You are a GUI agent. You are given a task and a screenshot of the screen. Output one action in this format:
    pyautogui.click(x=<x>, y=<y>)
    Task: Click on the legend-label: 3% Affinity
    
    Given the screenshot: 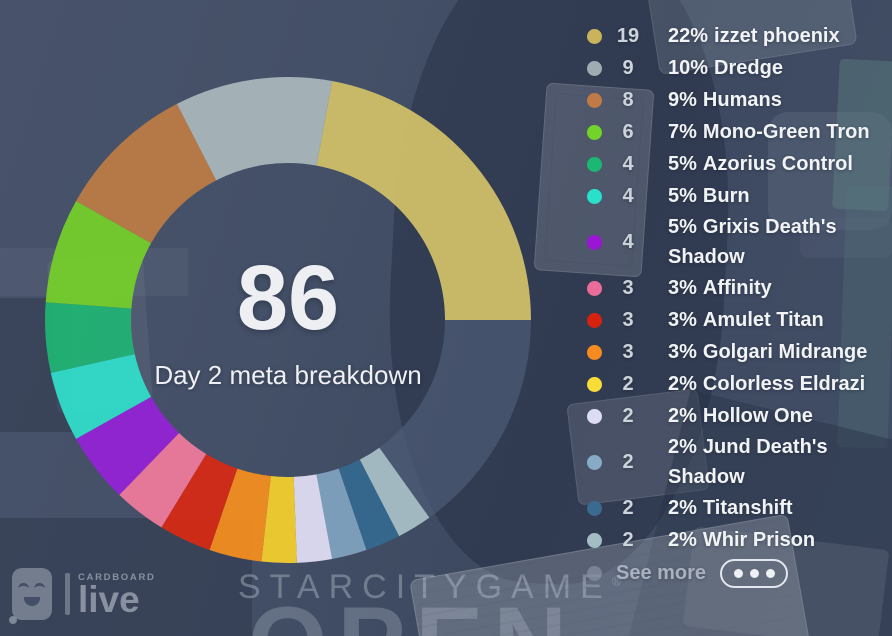 What is the action you would take?
    pyautogui.click(x=720, y=288)
    